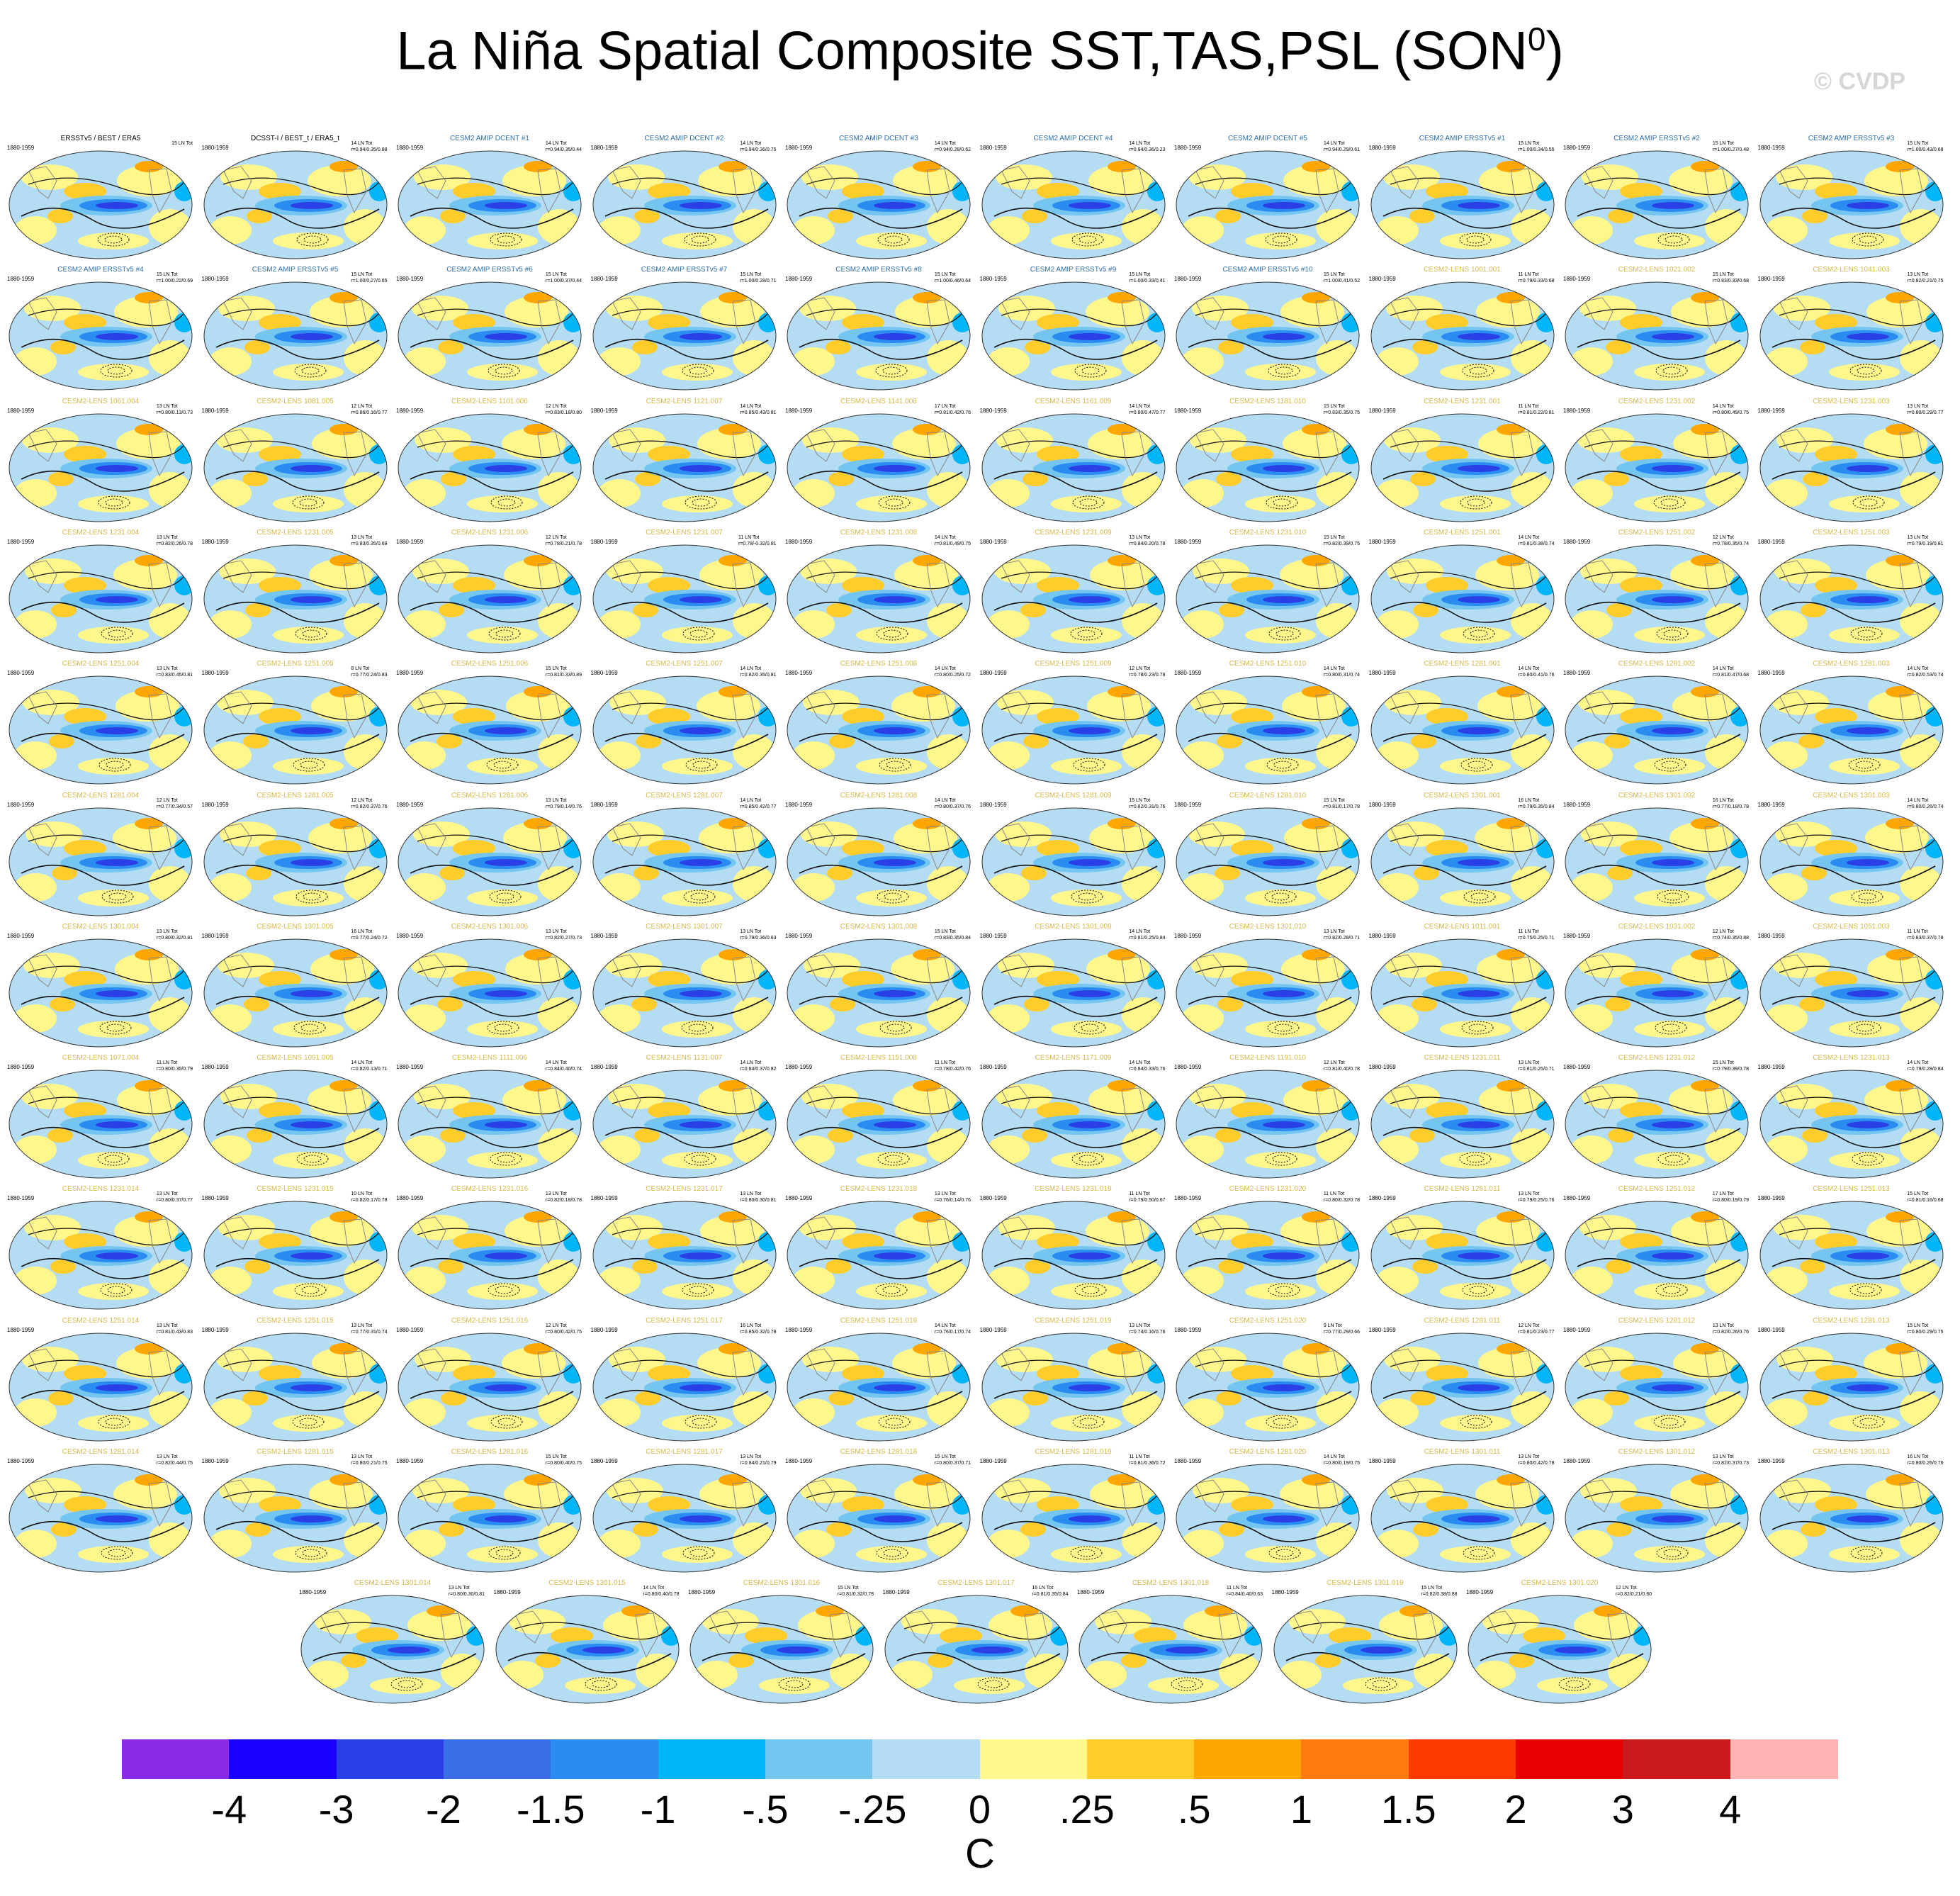  I want to click on panel-count: 14 LN Tot r=0.76/0.17/0.74, so click(953, 1329).